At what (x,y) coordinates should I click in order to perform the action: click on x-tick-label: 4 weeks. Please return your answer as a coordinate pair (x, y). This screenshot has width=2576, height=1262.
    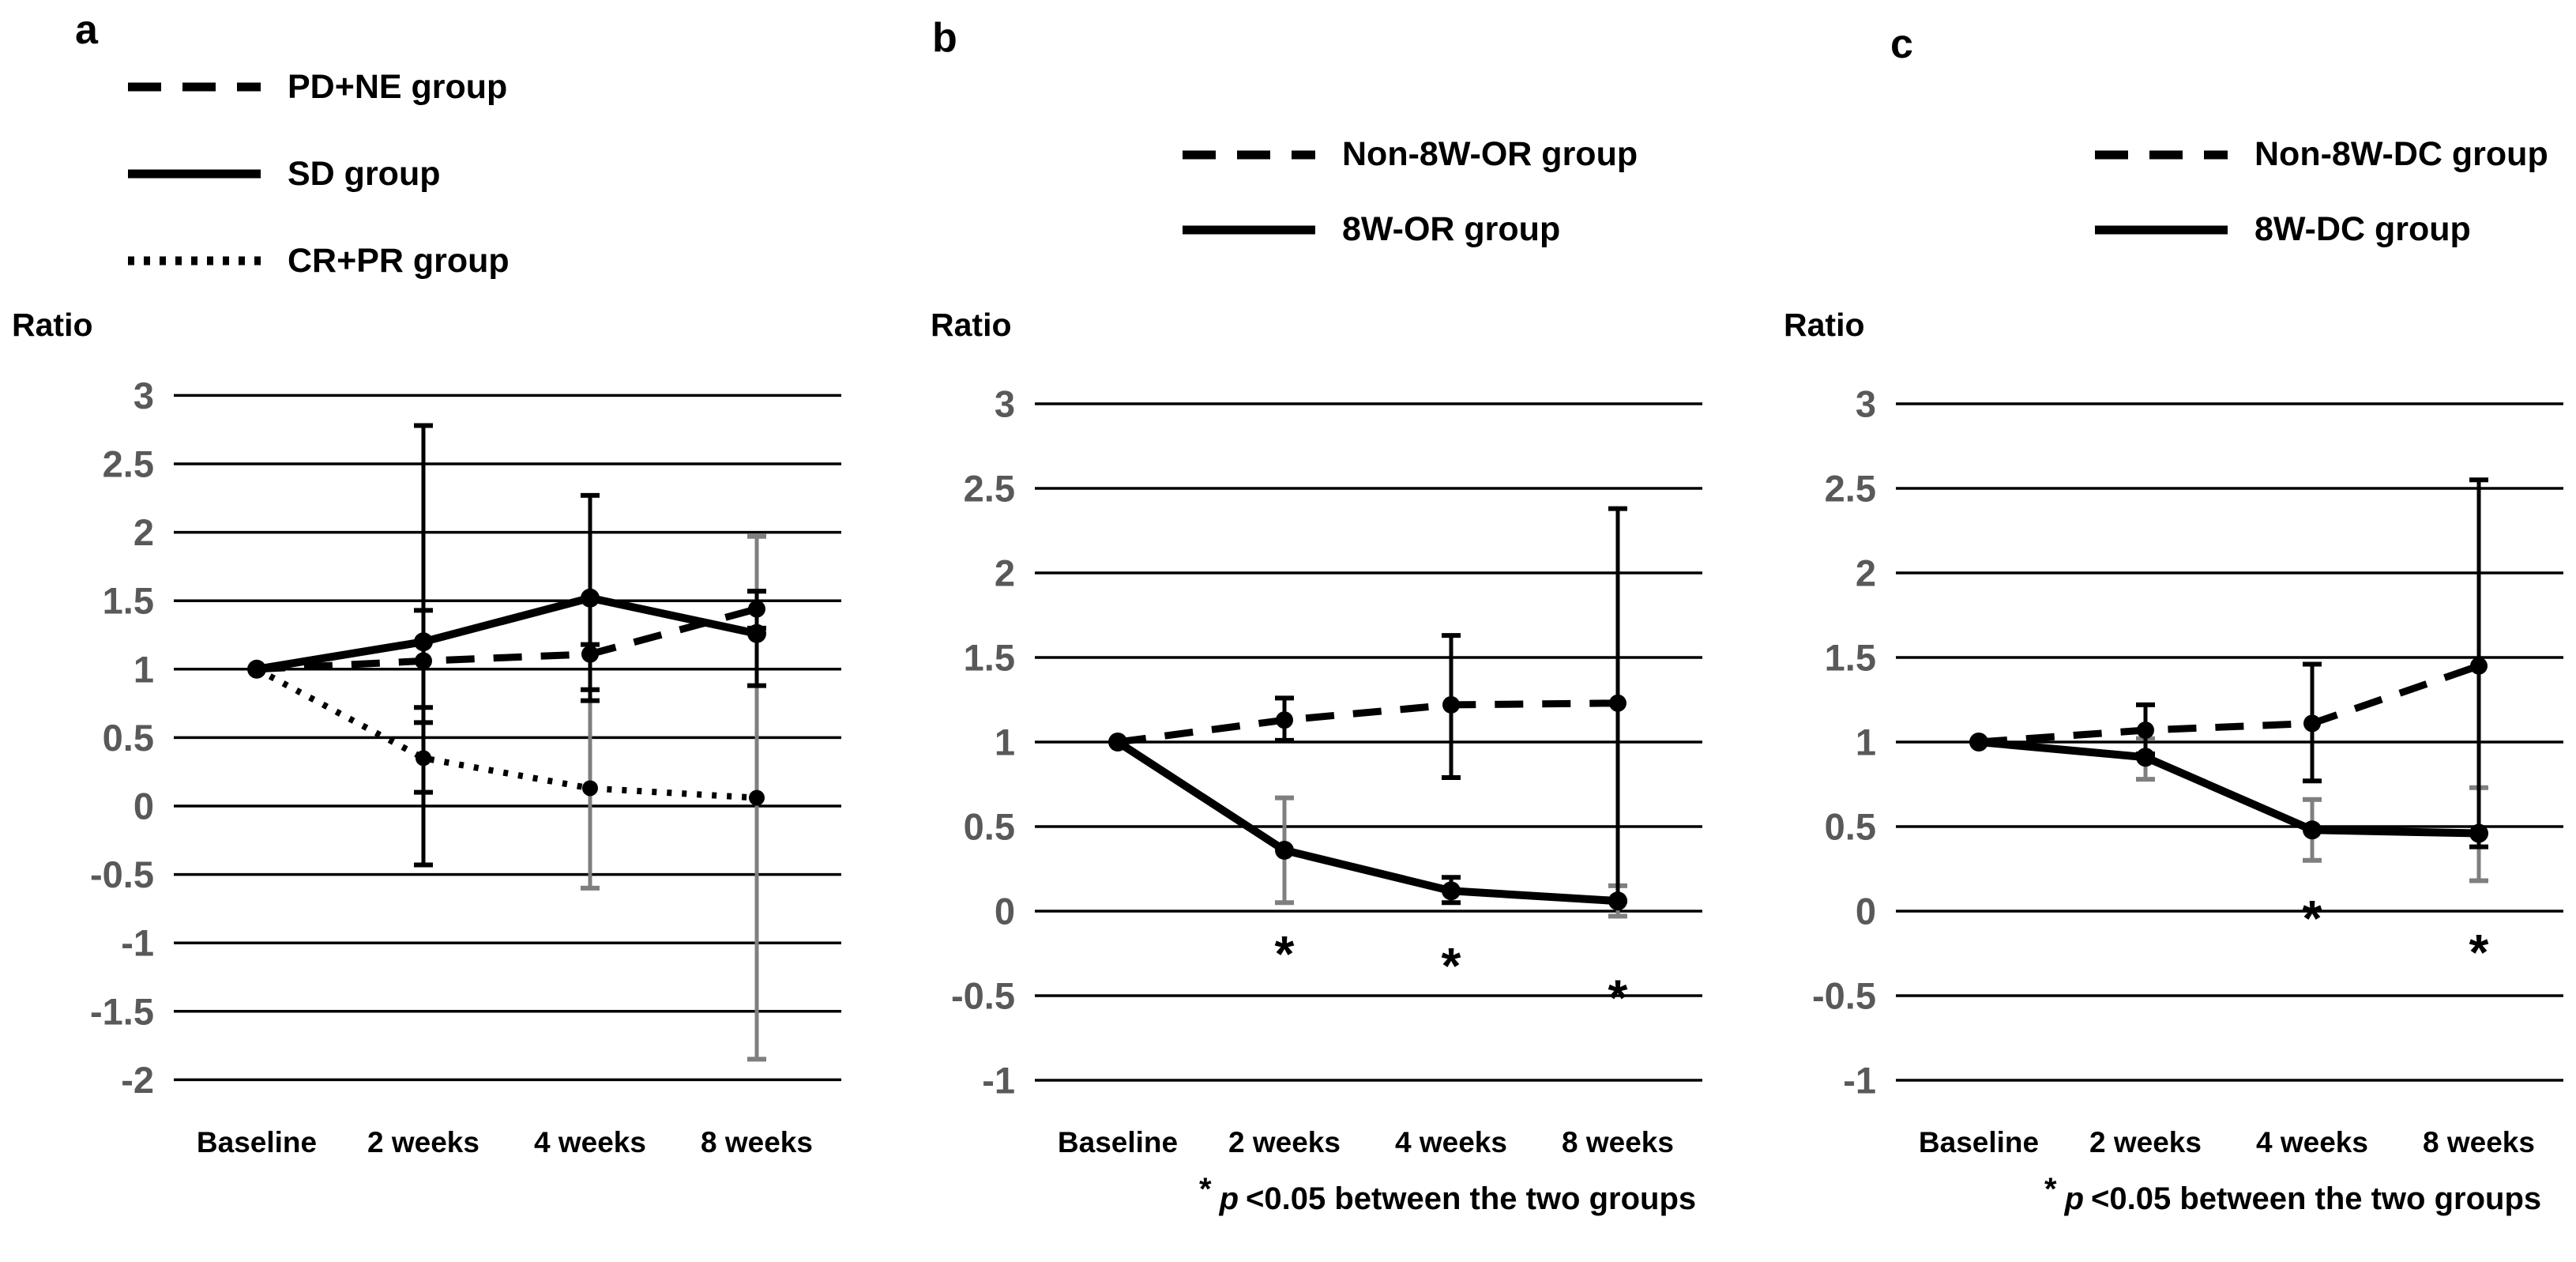
    Looking at the image, I should click on (2312, 1142).